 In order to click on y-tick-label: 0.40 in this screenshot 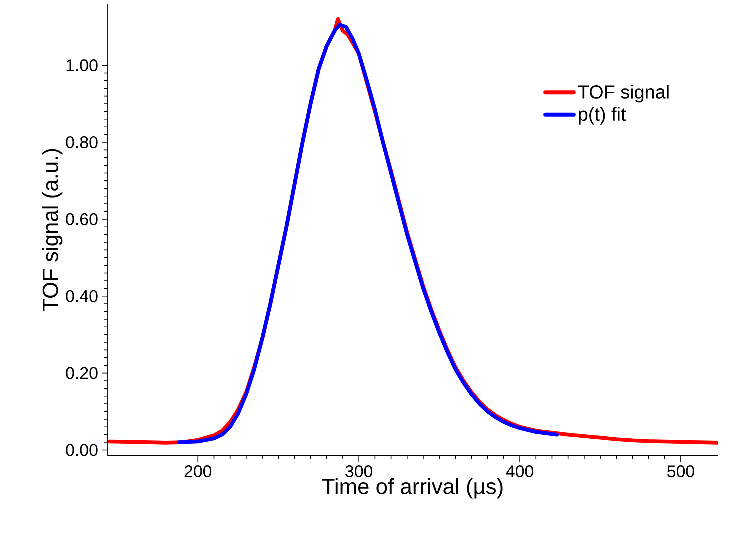, I will do `click(82, 296)`.